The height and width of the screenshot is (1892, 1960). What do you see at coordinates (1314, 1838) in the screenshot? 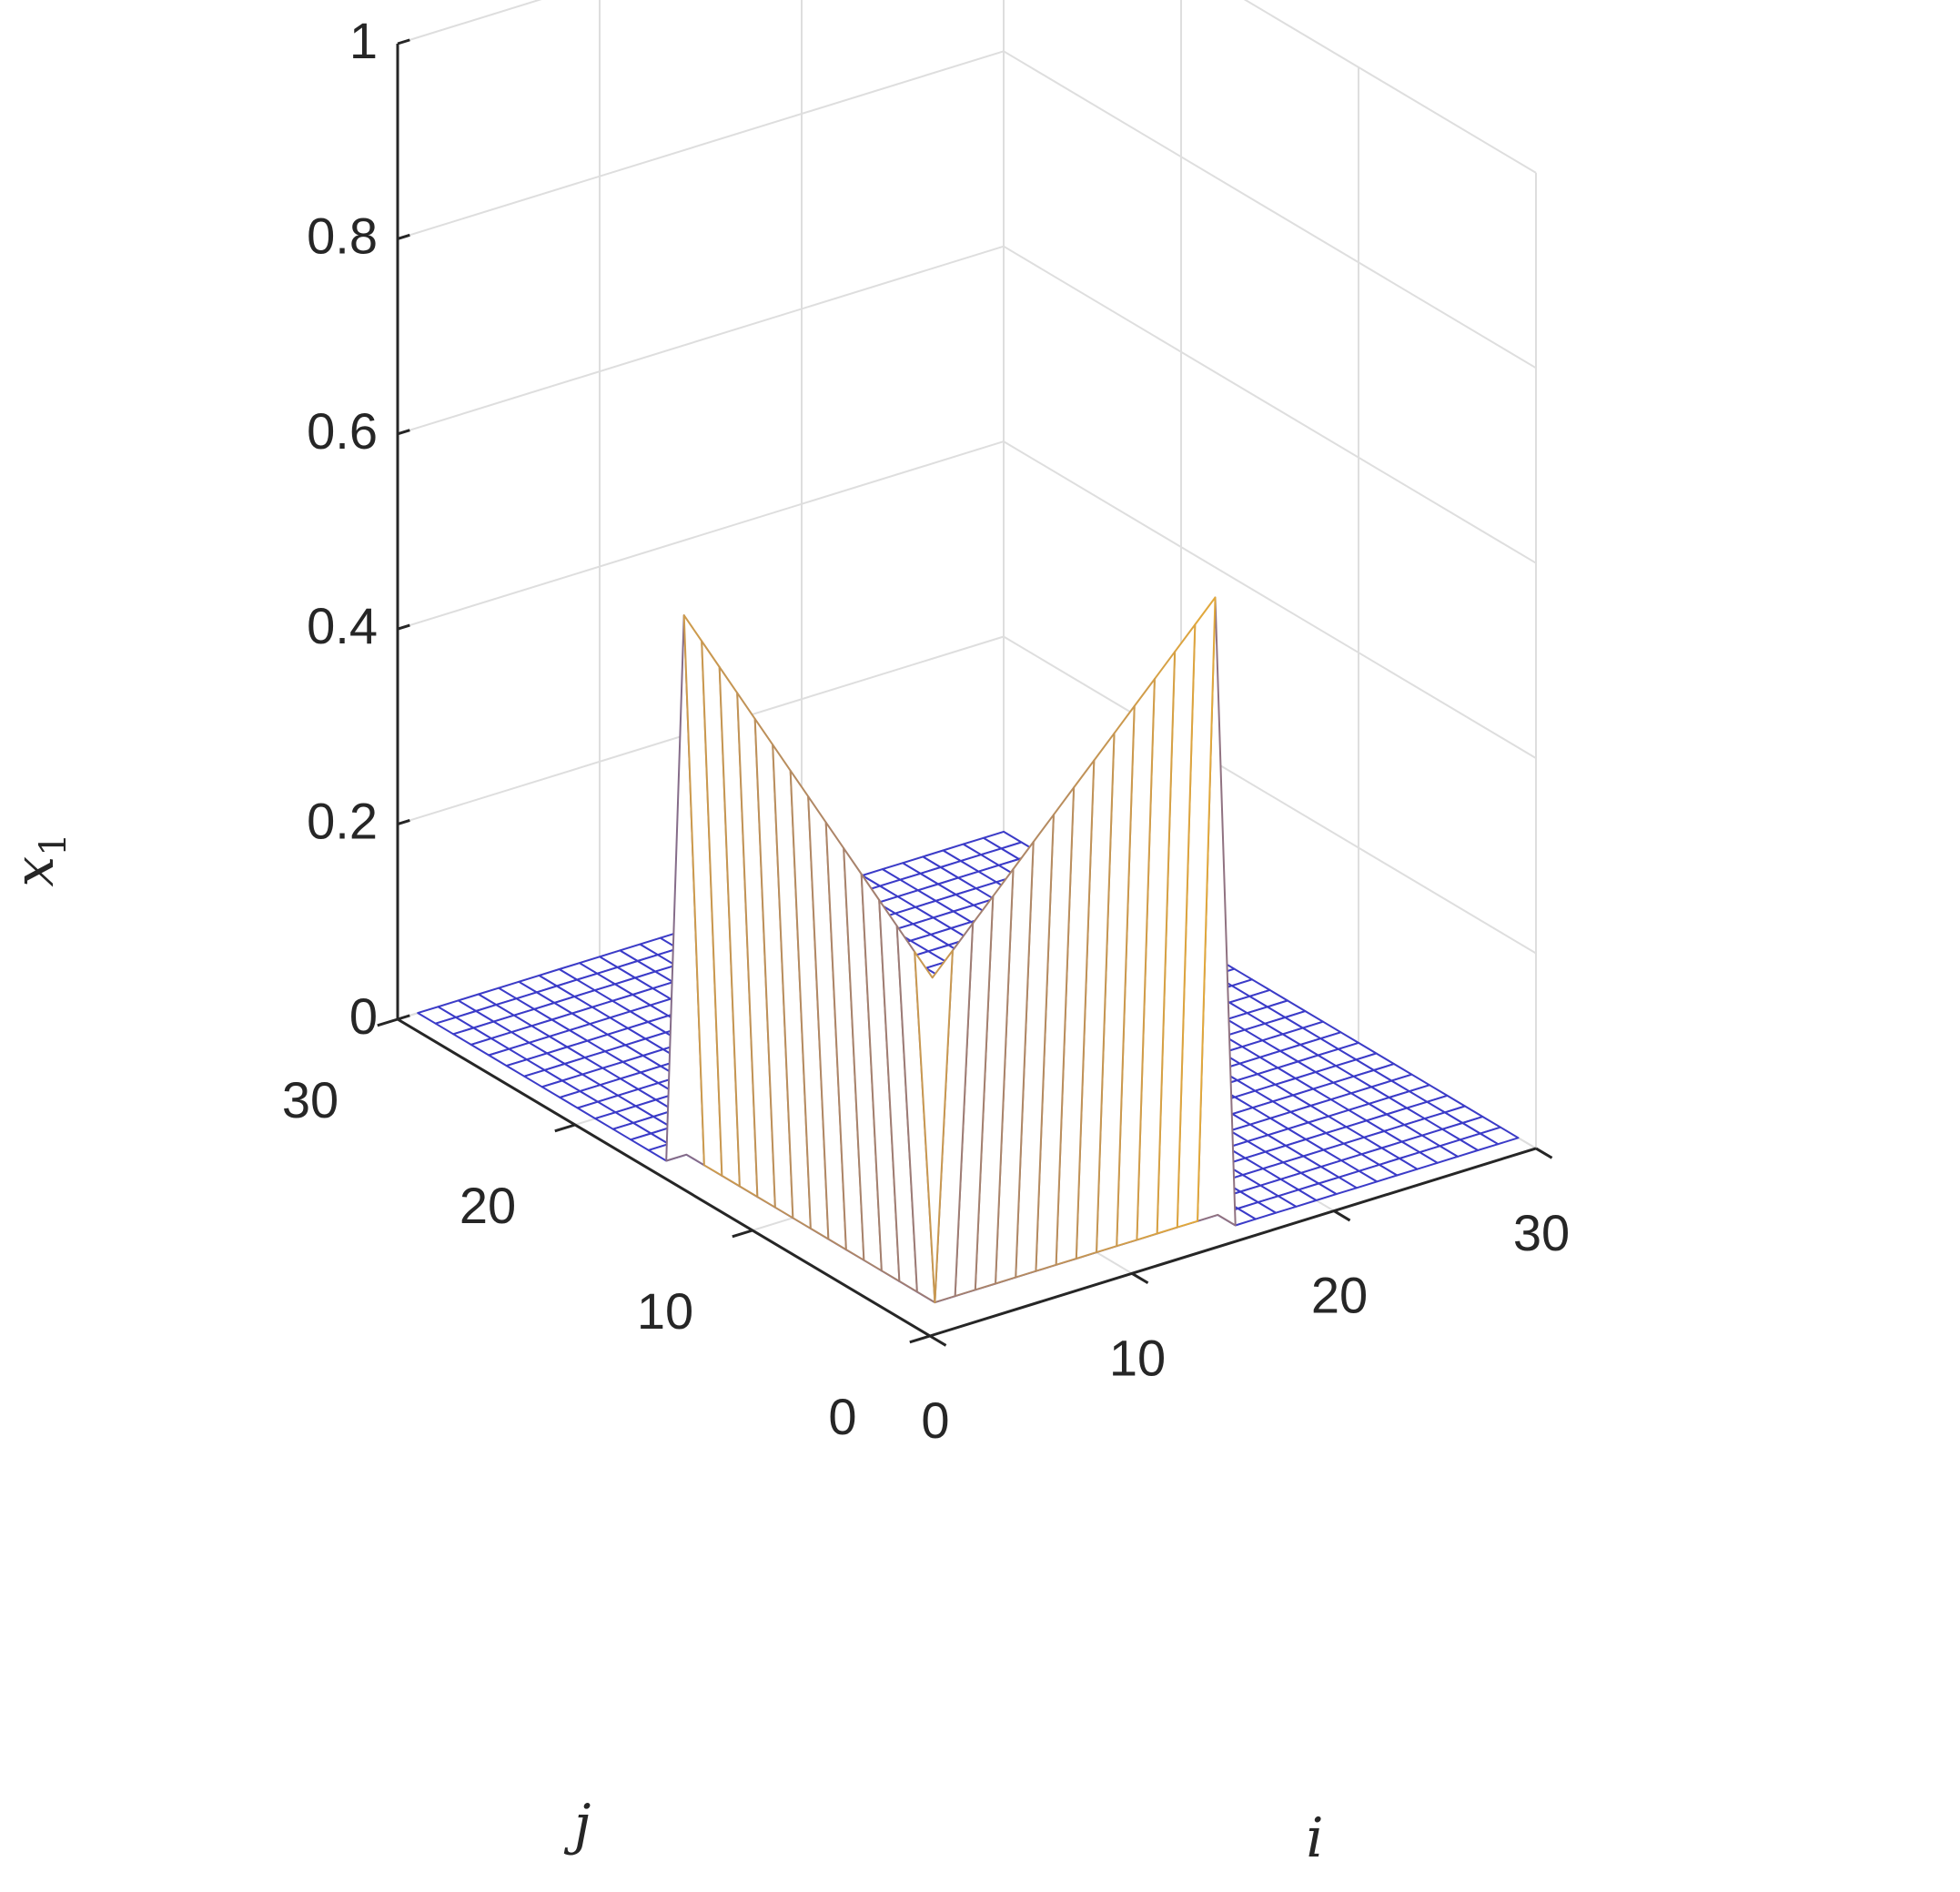
I see `x-axis-label: i` at bounding box center [1314, 1838].